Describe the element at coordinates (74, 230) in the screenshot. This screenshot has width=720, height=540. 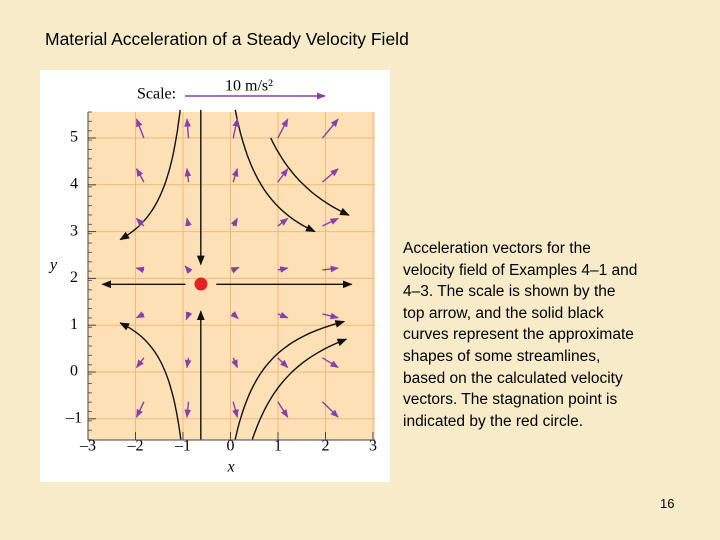
I see `y-tick-label: 3` at that location.